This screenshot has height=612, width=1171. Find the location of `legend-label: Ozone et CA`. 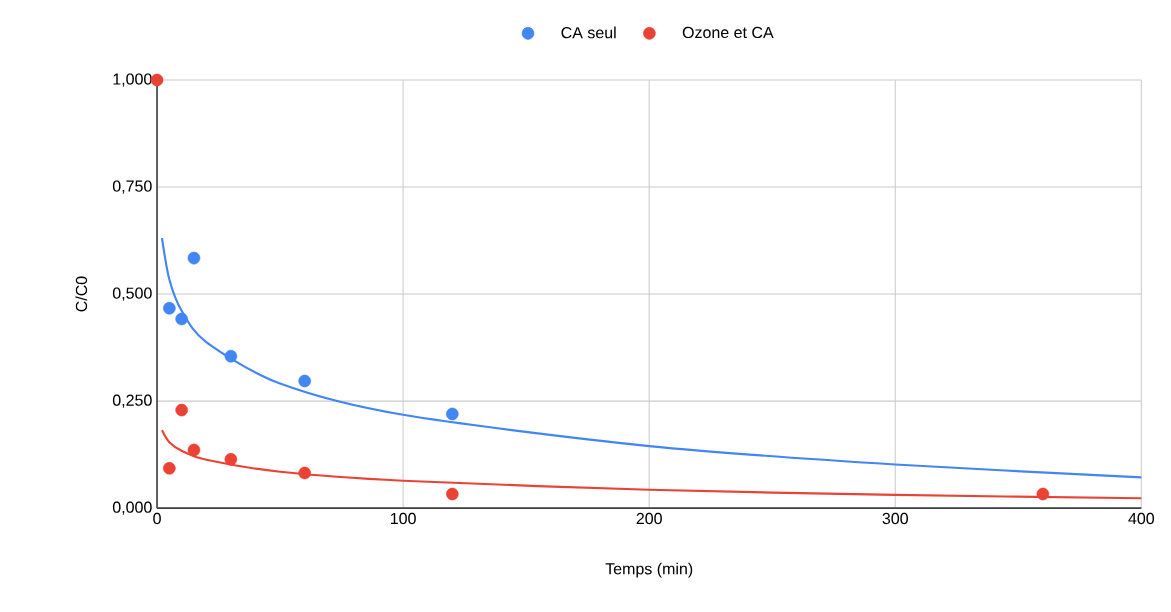

legend-label: Ozone et CA is located at coordinates (728, 32).